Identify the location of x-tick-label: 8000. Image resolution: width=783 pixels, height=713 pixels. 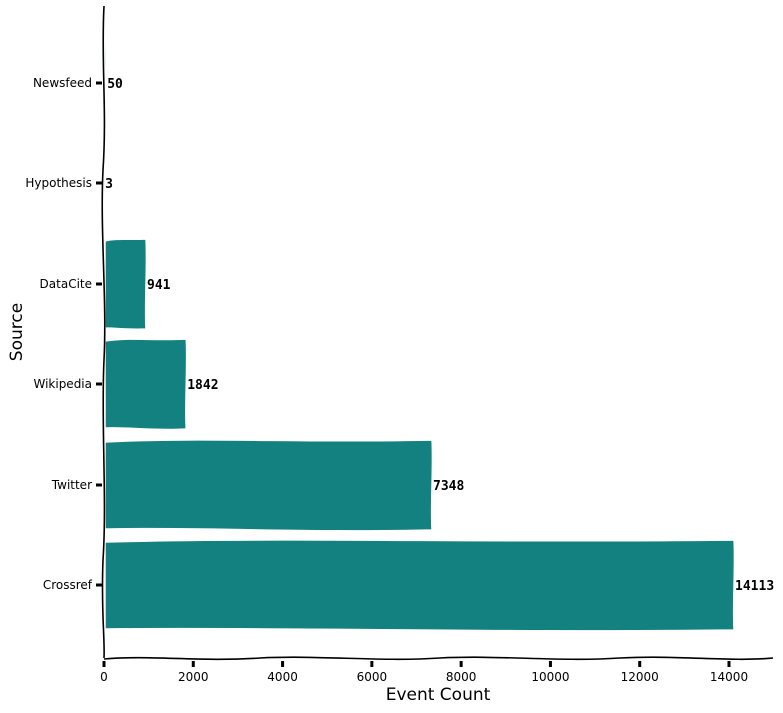
(461, 677).